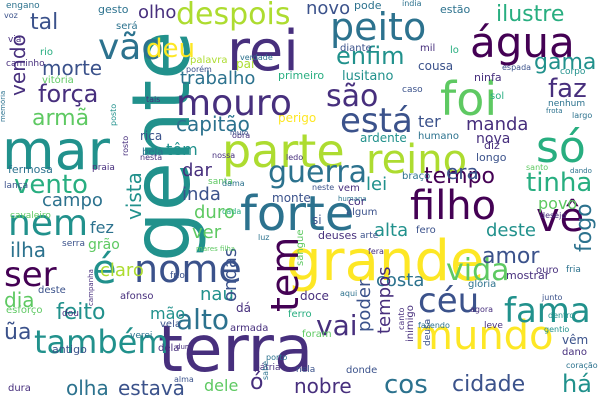 This screenshot has height=400, width=600. Describe the element at coordinates (385, 261) in the screenshot. I see `word-grande: grande` at that location.